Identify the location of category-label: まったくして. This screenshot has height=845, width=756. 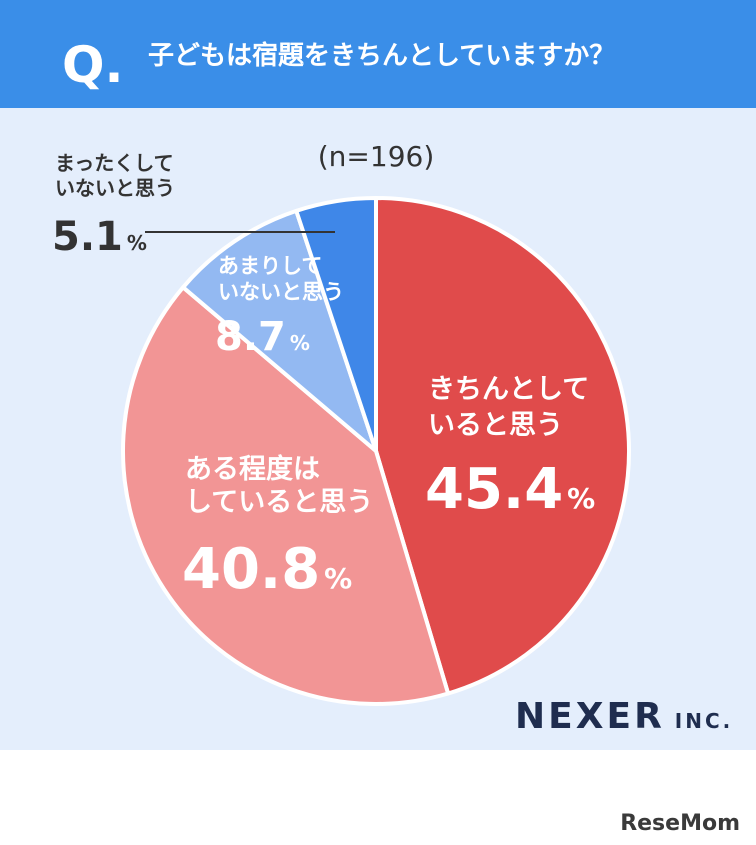
(114, 163).